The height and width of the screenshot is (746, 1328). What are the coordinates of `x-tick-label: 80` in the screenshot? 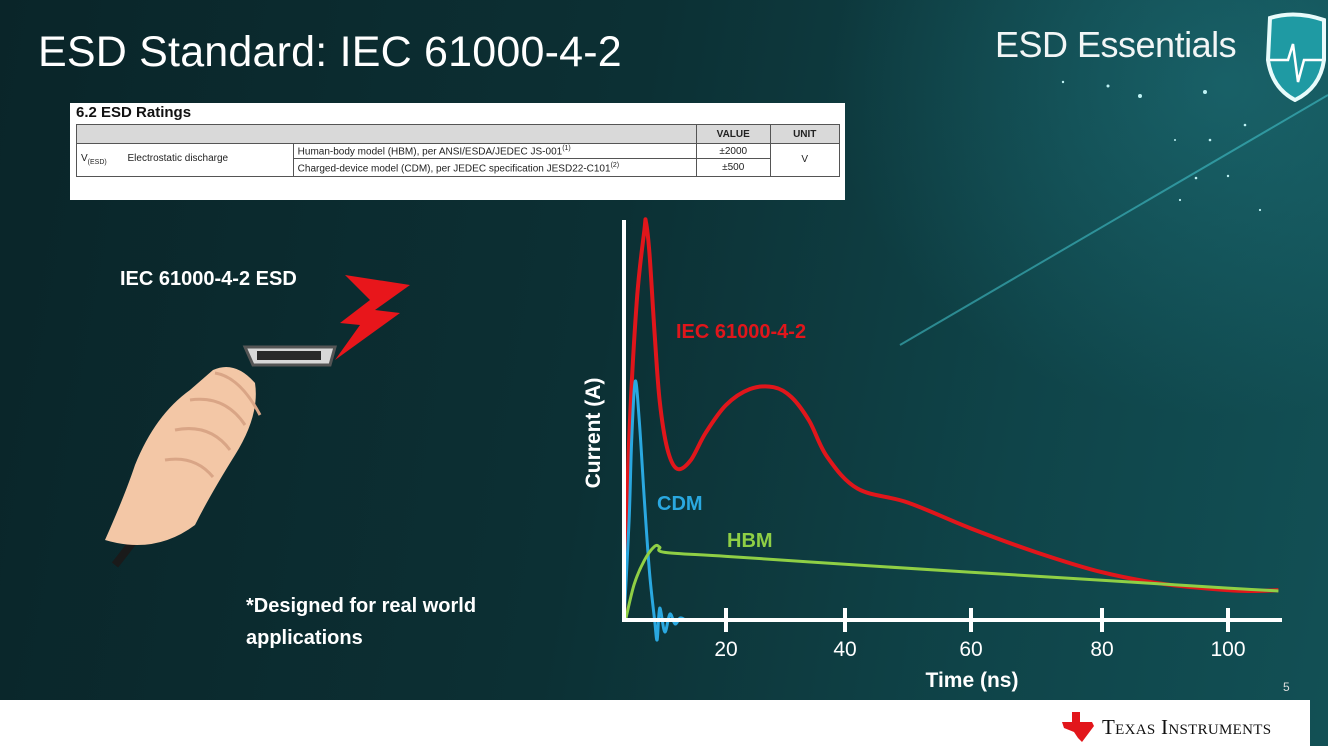 It's located at (1101, 649).